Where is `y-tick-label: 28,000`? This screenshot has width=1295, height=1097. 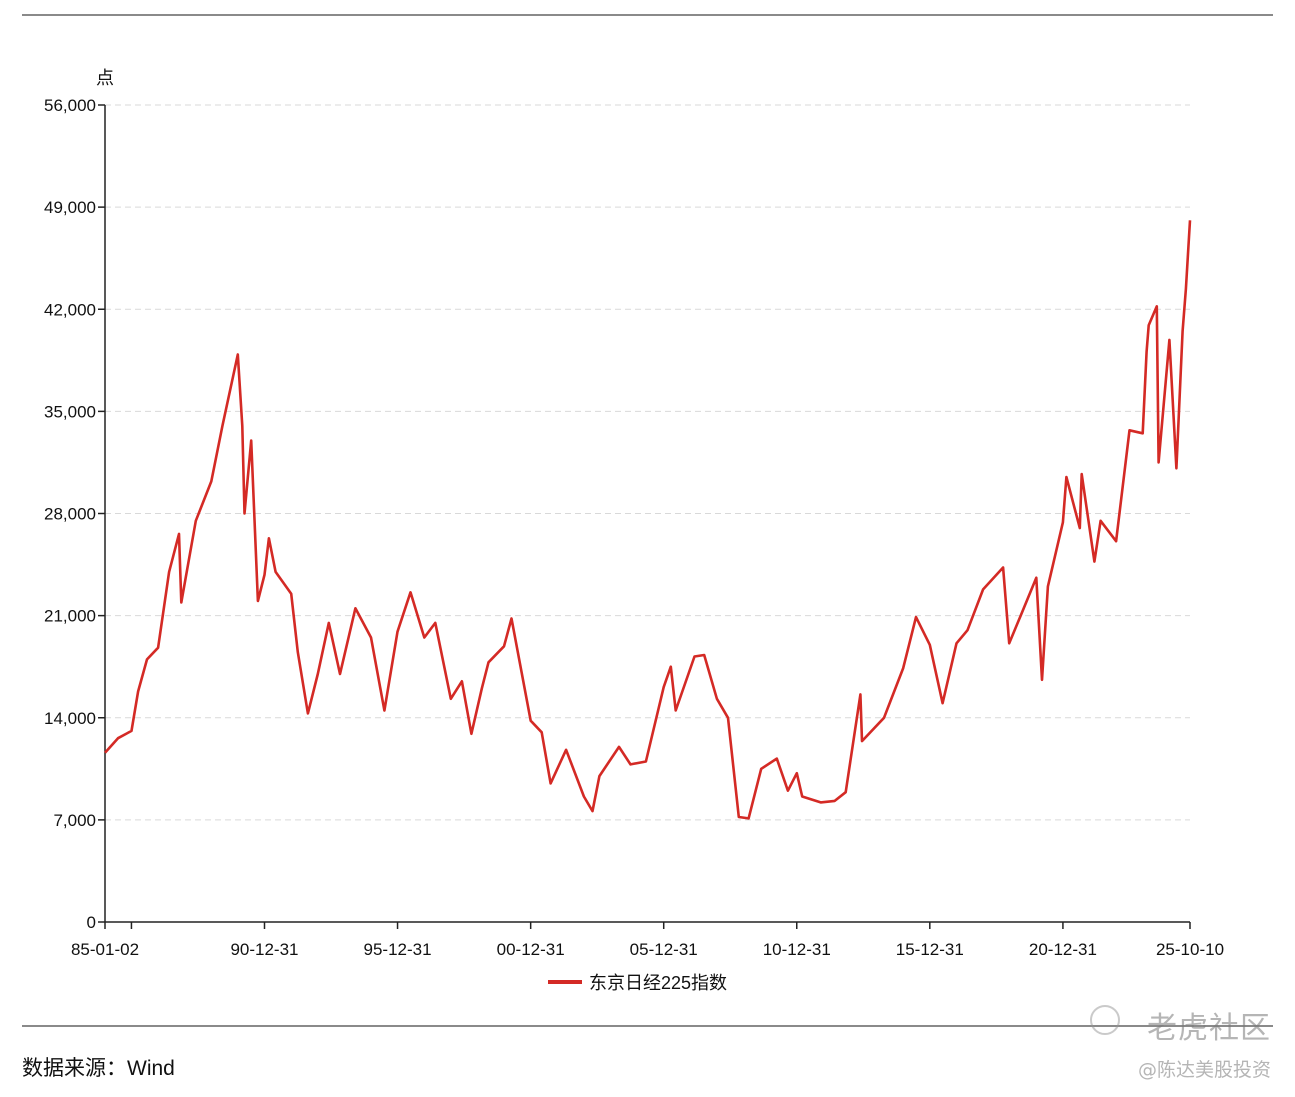
y-tick-label: 28,000 is located at coordinates (70, 514).